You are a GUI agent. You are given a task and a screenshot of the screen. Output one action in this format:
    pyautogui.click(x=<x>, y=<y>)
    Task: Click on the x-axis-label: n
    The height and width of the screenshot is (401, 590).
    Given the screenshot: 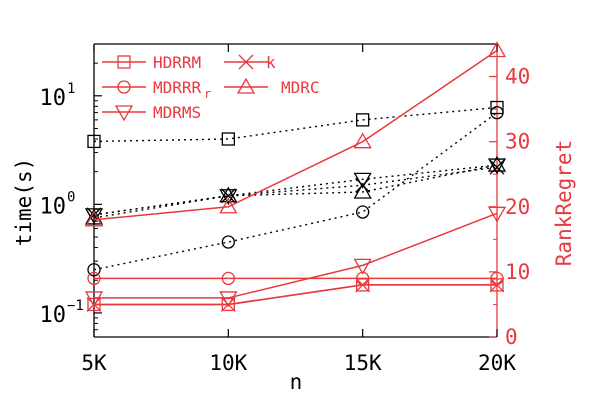 What is the action you would take?
    pyautogui.click(x=296, y=382)
    